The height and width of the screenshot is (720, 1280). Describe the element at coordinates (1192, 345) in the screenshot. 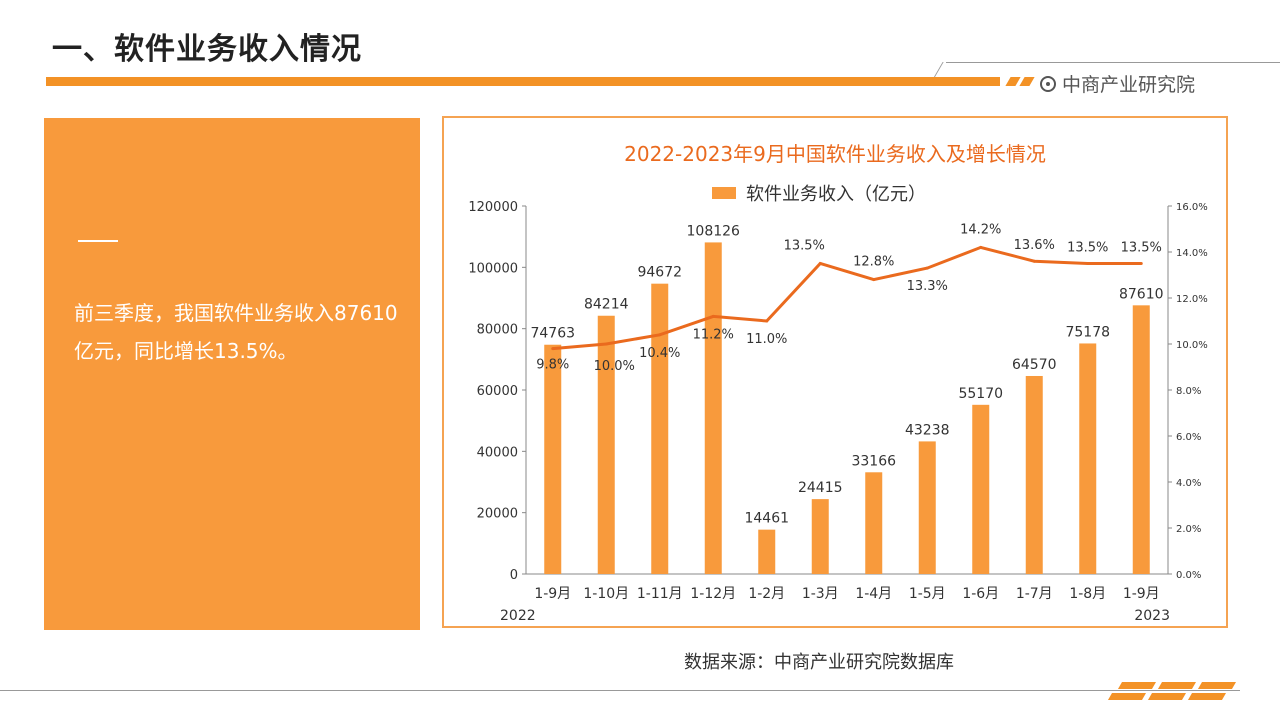

I see `y2-tick-label: 10.0%` at that location.